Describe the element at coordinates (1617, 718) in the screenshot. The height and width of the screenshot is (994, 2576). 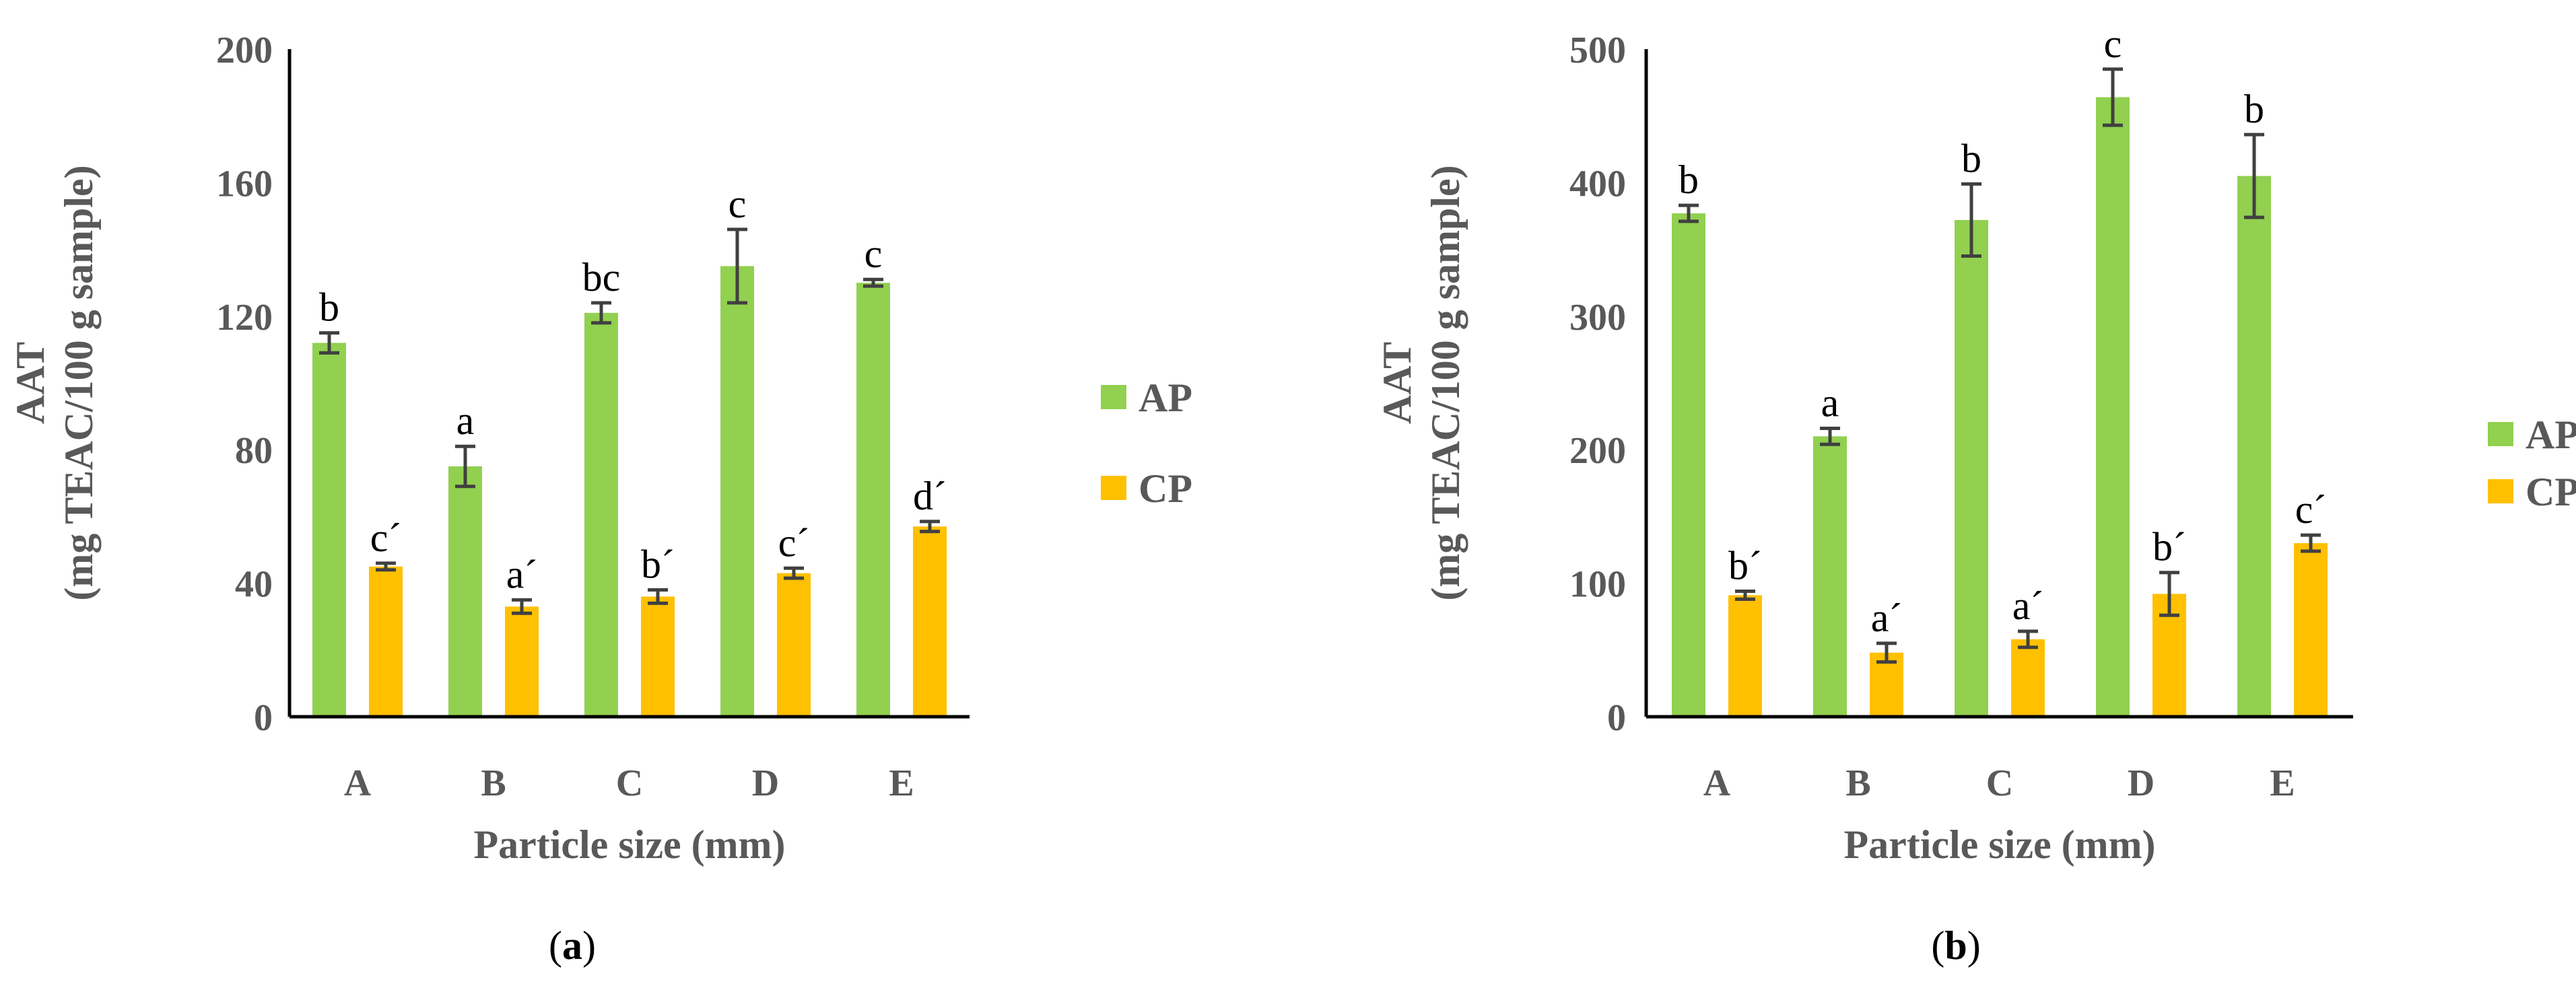
I see `y-tick-label: 0` at that location.